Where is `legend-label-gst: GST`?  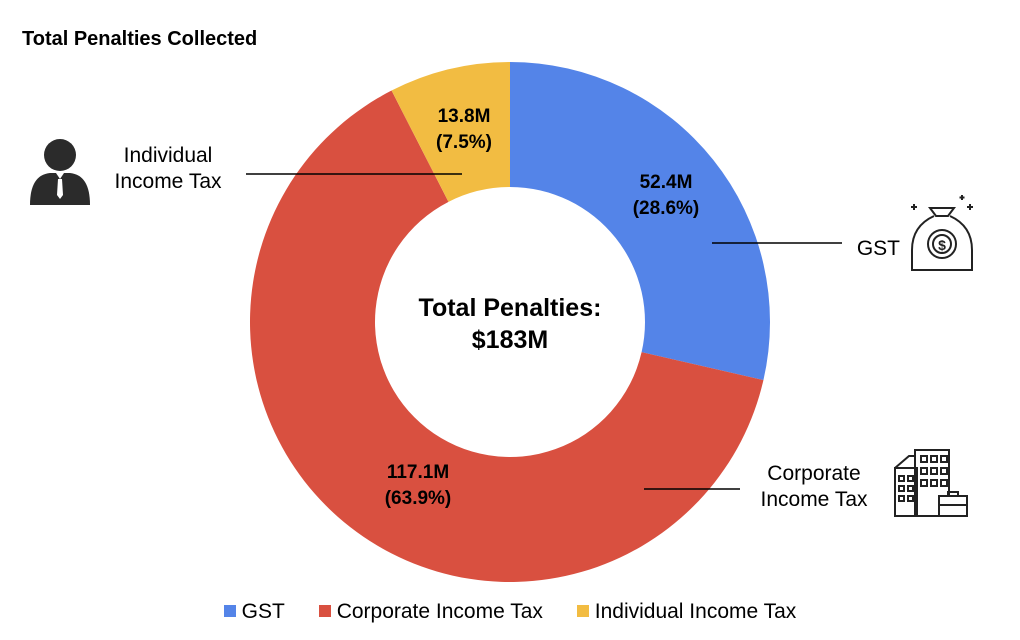 legend-label-gst: GST is located at coordinates (263, 611).